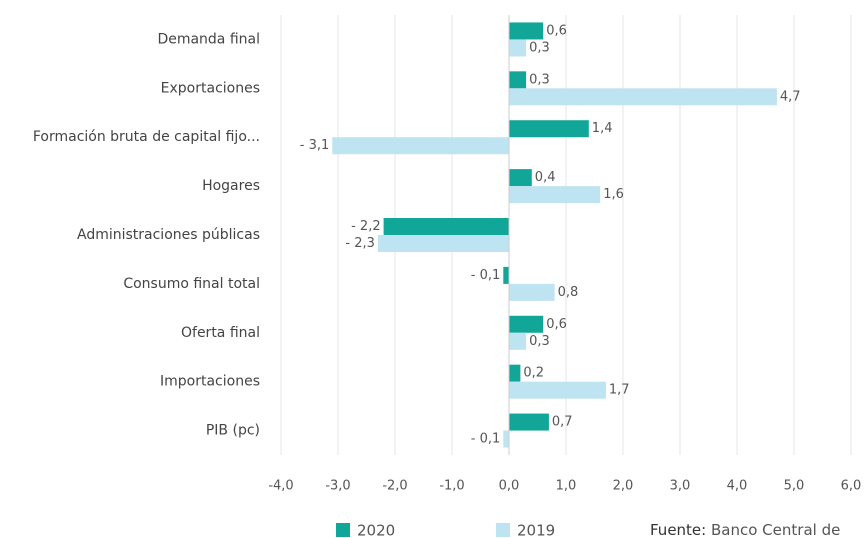  What do you see at coordinates (394, 486) in the screenshot?
I see `x-tick-label: -2,0` at bounding box center [394, 486].